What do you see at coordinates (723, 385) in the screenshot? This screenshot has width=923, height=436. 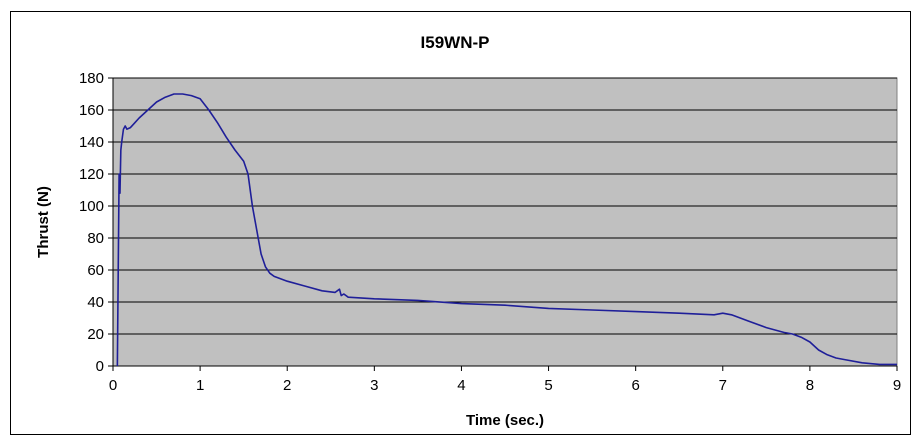 I see `x-tick-label: 7` at bounding box center [723, 385].